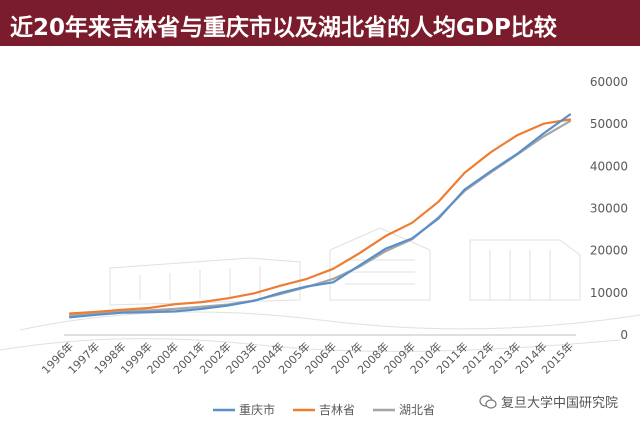 The width and height of the screenshot is (640, 431). I want to click on y-tick-label: 60000, so click(609, 82).